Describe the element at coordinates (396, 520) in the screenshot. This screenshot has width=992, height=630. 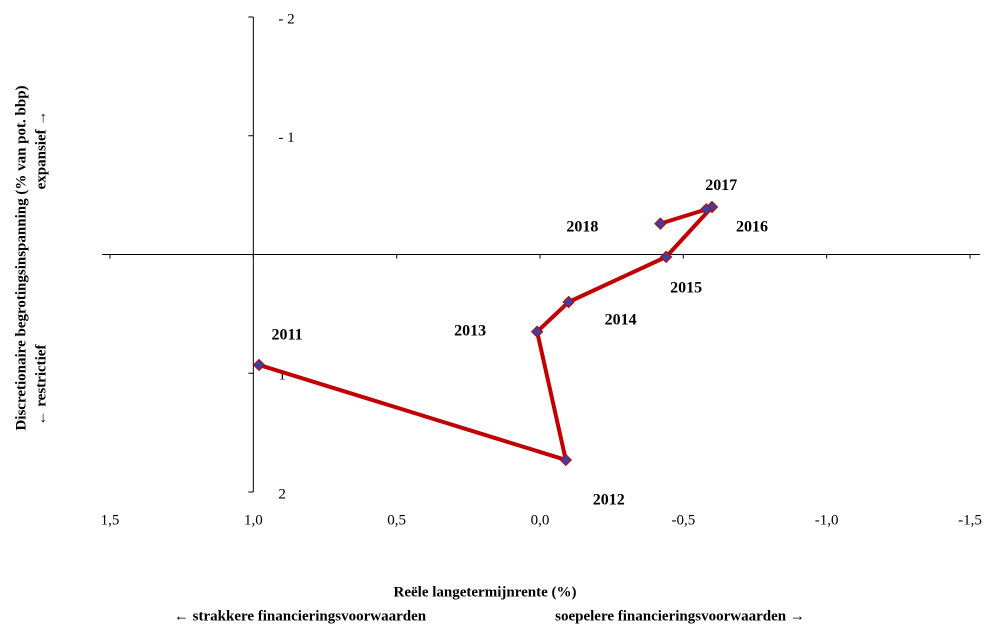
I see `x-tick-label: 0,5` at that location.